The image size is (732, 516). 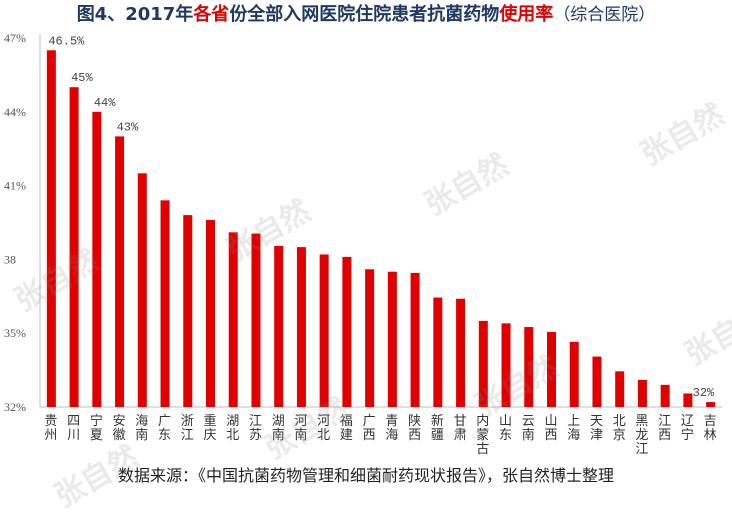 I want to click on y-tick-label: 44%, so click(x=15, y=112).